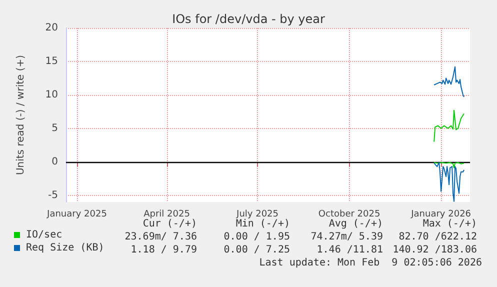 The width and height of the screenshot is (497, 287). Describe the element at coordinates (249, 19) in the screenshot. I see `chart-title: IOs for /dev/vda - by year` at that location.